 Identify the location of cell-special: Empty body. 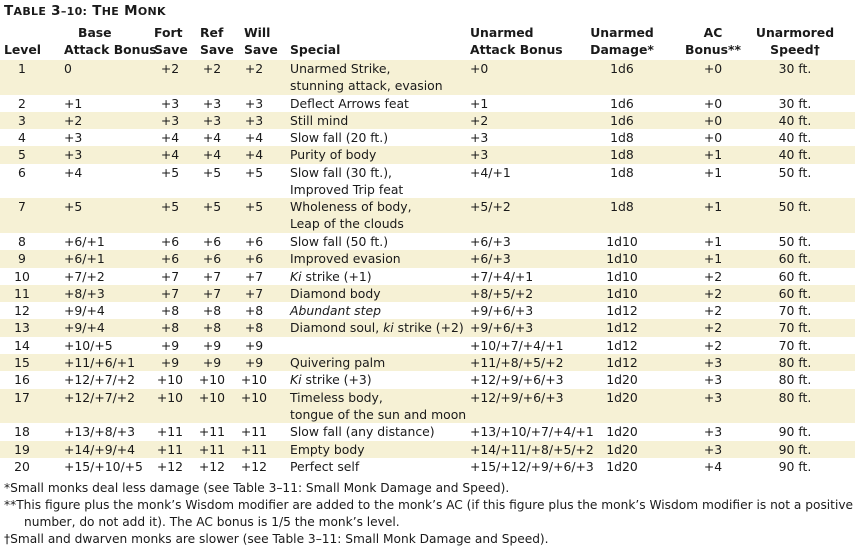
(380, 449).